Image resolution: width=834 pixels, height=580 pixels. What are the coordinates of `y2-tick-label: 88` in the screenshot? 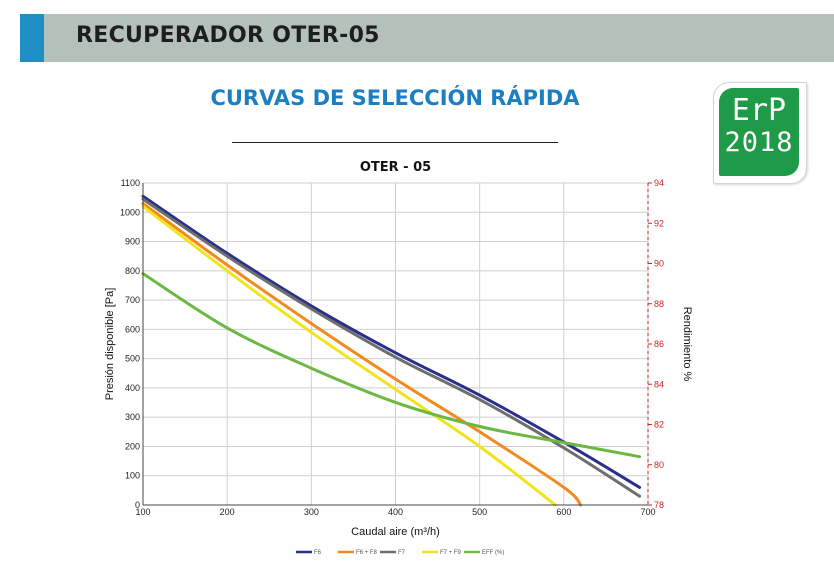 It's located at (659, 304).